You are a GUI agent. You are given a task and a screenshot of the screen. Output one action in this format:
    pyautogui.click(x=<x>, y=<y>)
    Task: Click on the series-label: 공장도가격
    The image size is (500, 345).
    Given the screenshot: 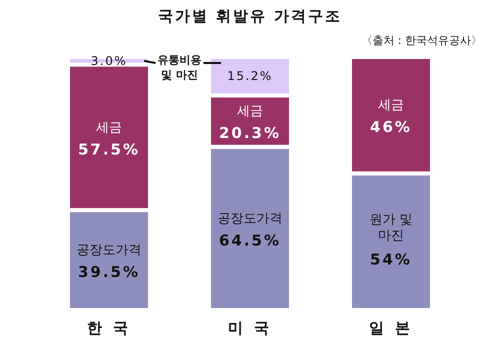 What is the action you would take?
    pyautogui.click(x=109, y=250)
    